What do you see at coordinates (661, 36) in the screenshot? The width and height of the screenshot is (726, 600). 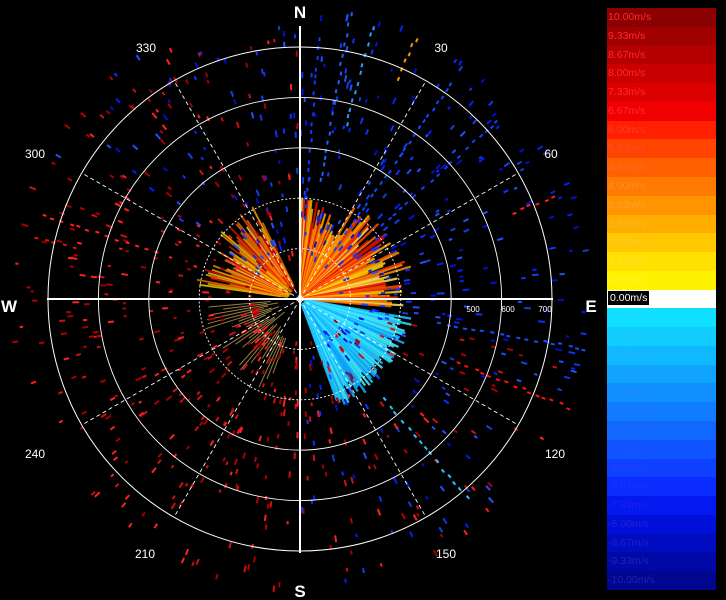 I see `legend-swatch: 9.33m/s` at bounding box center [661, 36].